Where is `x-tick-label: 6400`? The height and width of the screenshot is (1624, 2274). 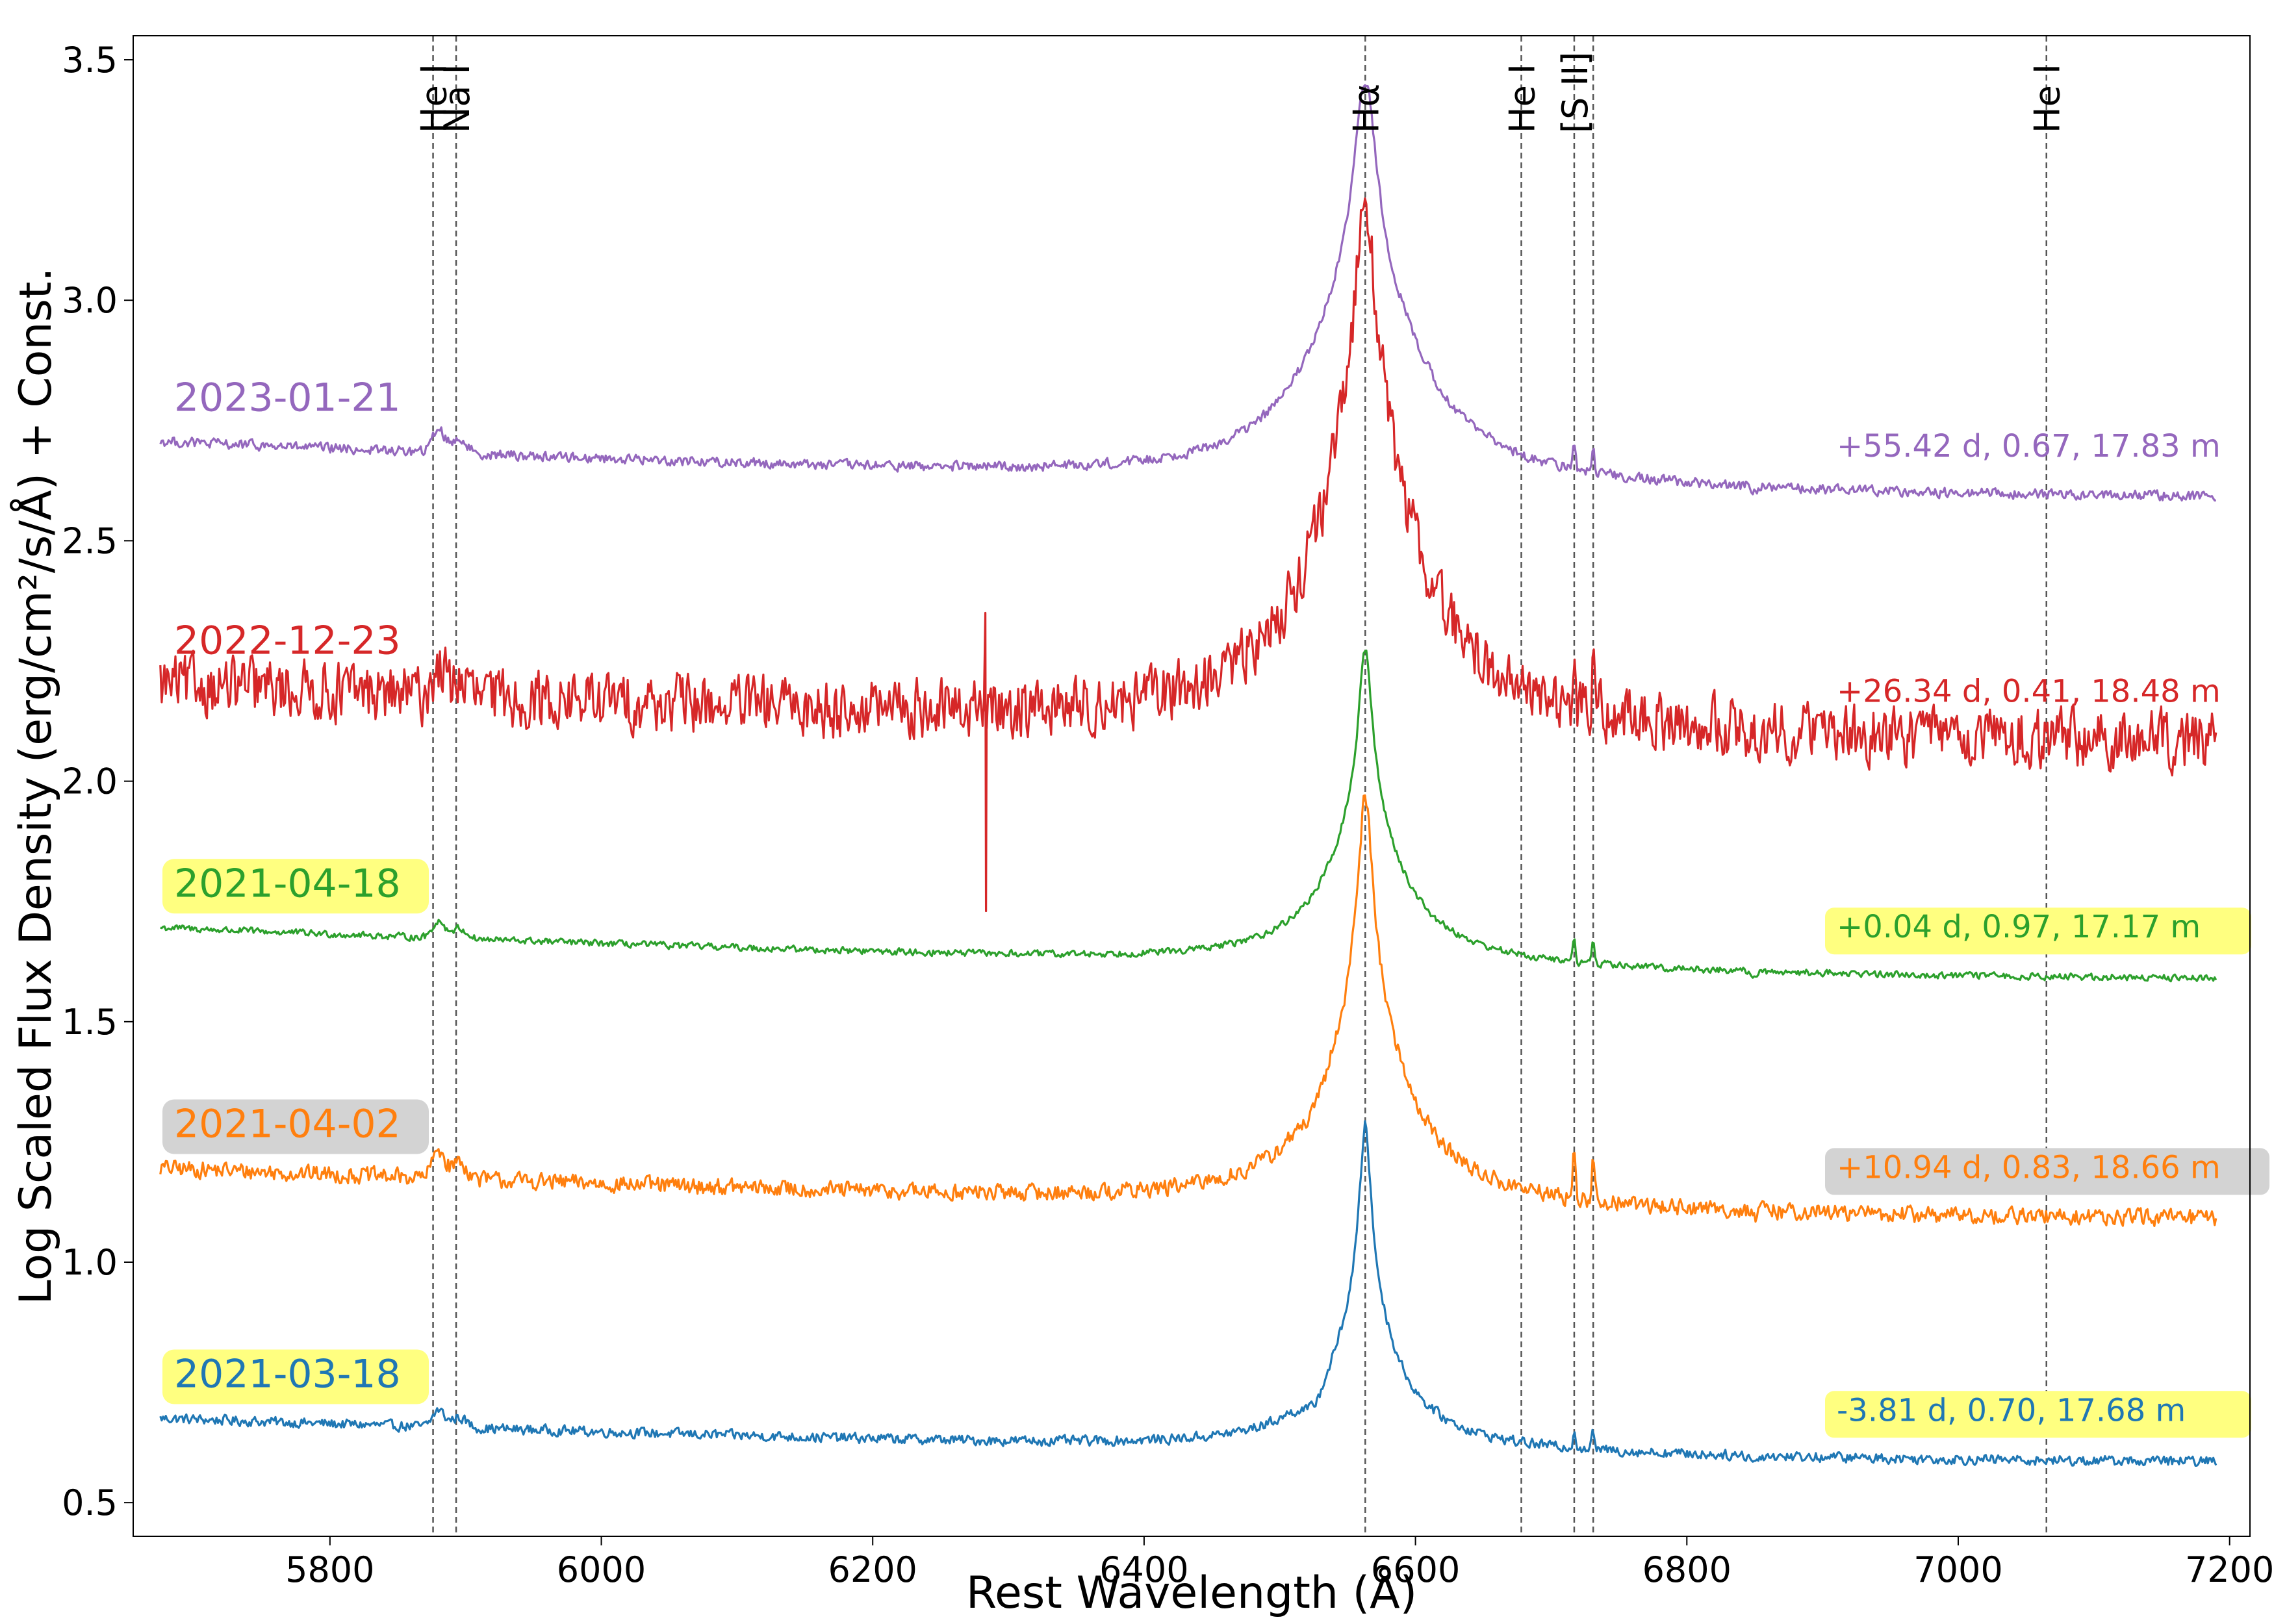
x-tick-label: 6400 is located at coordinates (1143, 1569).